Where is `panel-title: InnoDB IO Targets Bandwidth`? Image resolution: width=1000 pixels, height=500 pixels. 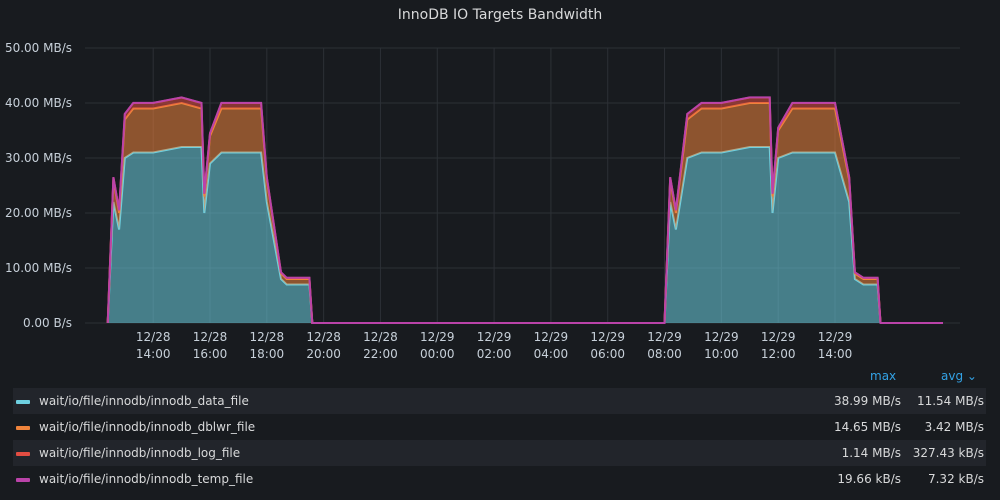
panel-title: InnoDB IO Targets Bandwidth is located at coordinates (500, 15).